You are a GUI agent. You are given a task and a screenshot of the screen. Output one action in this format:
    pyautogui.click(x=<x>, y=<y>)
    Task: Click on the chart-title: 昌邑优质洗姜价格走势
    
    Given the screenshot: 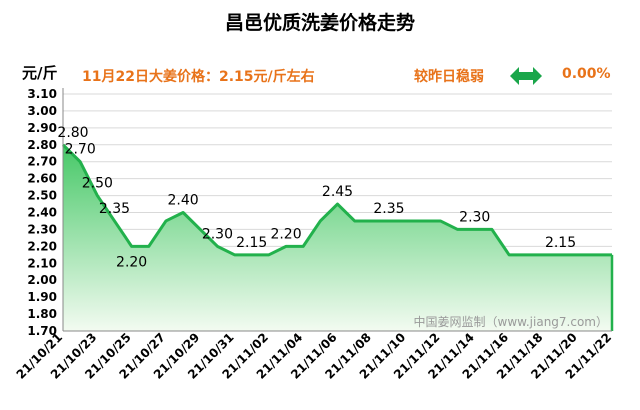 What is the action you would take?
    pyautogui.click(x=319, y=23)
    